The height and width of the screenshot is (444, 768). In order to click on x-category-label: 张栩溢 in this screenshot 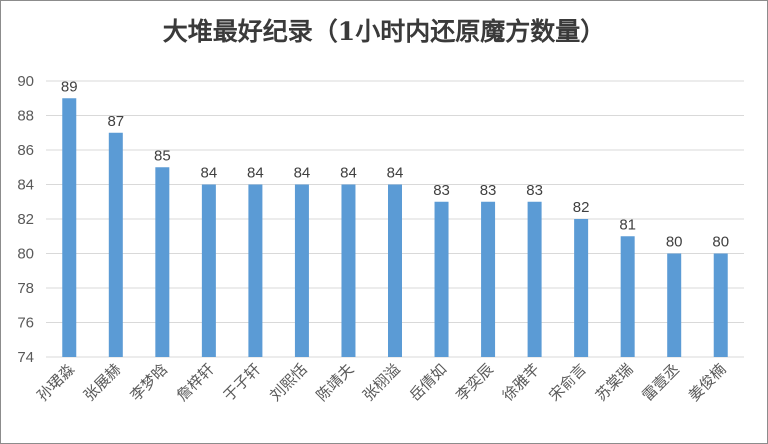, I will do `click(381, 382)`.